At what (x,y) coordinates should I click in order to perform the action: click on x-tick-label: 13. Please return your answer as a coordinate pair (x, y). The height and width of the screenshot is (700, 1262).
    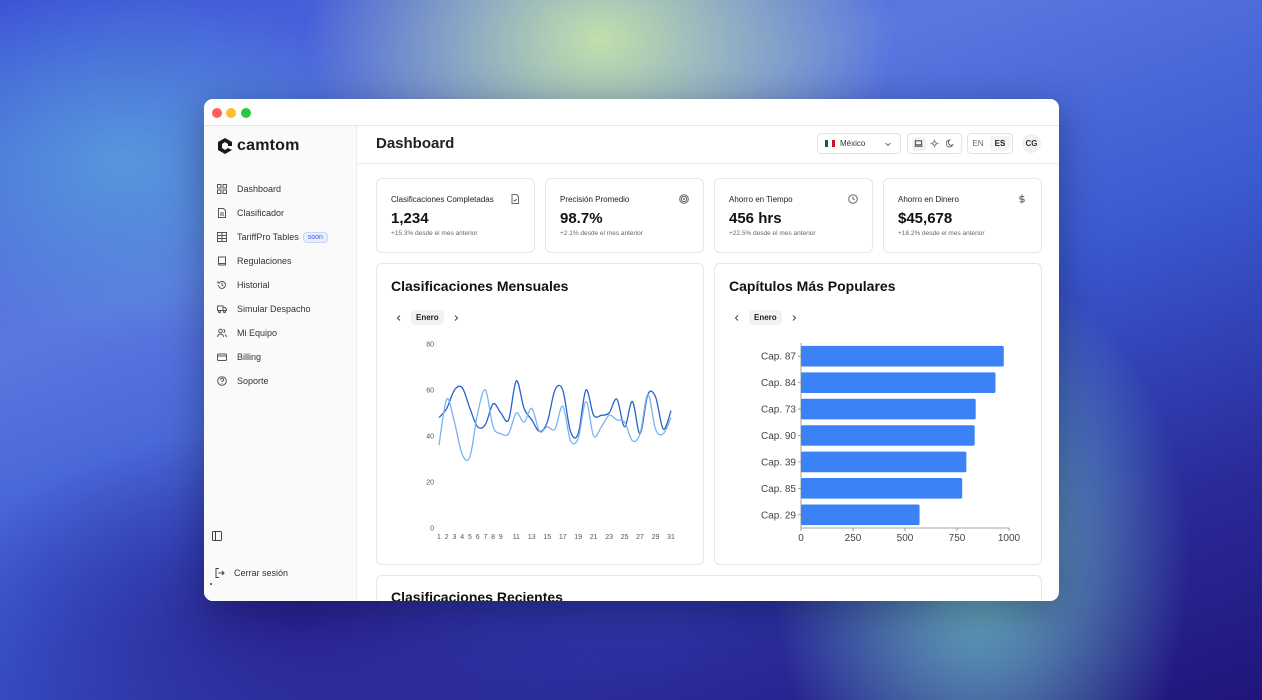
    Looking at the image, I should click on (532, 537).